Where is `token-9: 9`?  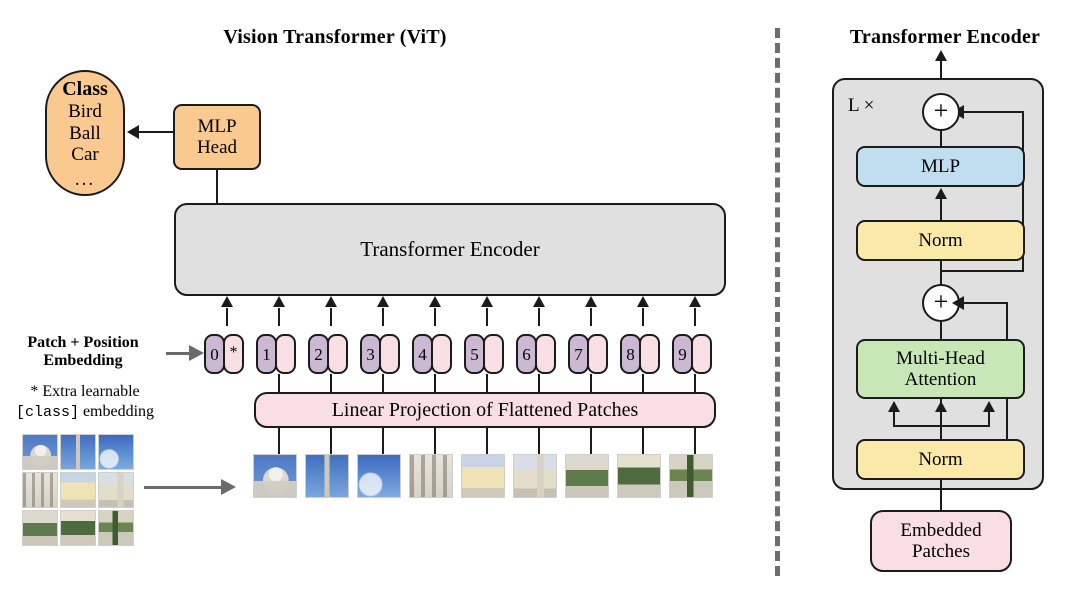 token-9: 9 is located at coordinates (682, 354).